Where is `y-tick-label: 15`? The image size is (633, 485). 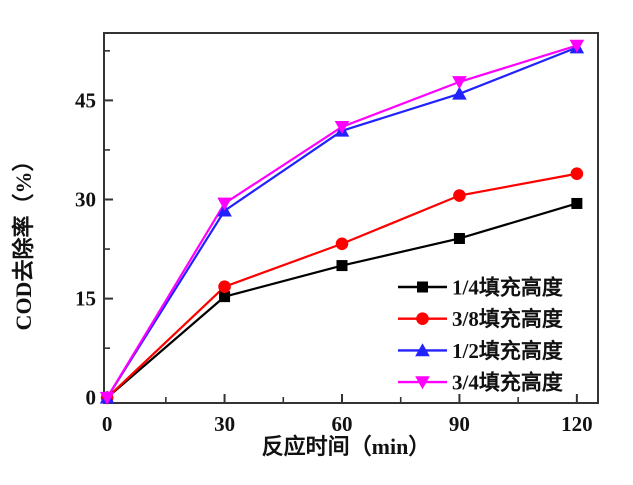
y-tick-label: 15 is located at coordinates (85, 299).